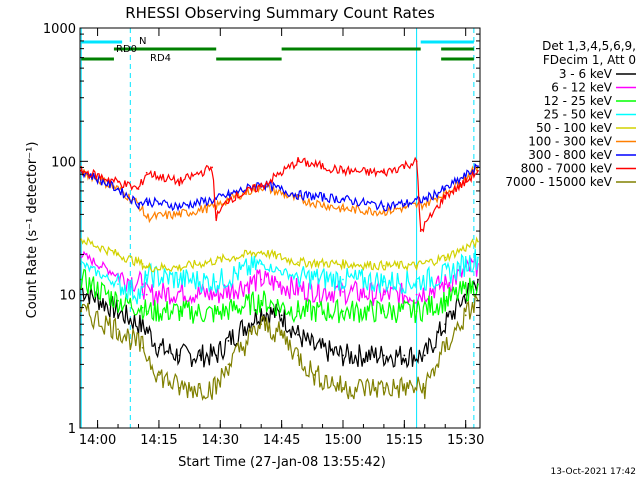 The height and width of the screenshot is (480, 640). Describe the element at coordinates (158, 440) in the screenshot. I see `x-tick-label-1: 14:15` at that location.